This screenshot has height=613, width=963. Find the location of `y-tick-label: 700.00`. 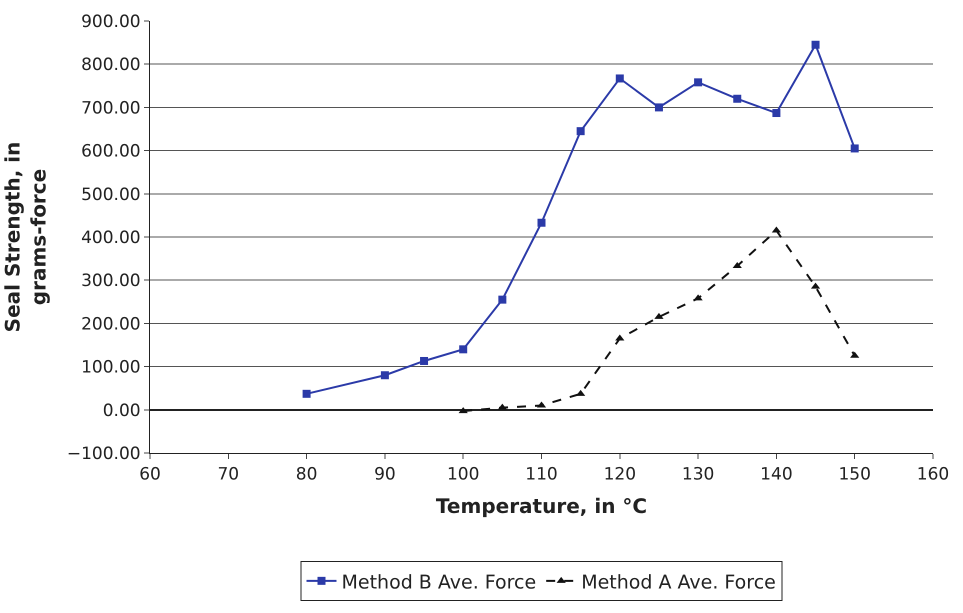

y-tick-label: 700.00 is located at coordinates (111, 108).